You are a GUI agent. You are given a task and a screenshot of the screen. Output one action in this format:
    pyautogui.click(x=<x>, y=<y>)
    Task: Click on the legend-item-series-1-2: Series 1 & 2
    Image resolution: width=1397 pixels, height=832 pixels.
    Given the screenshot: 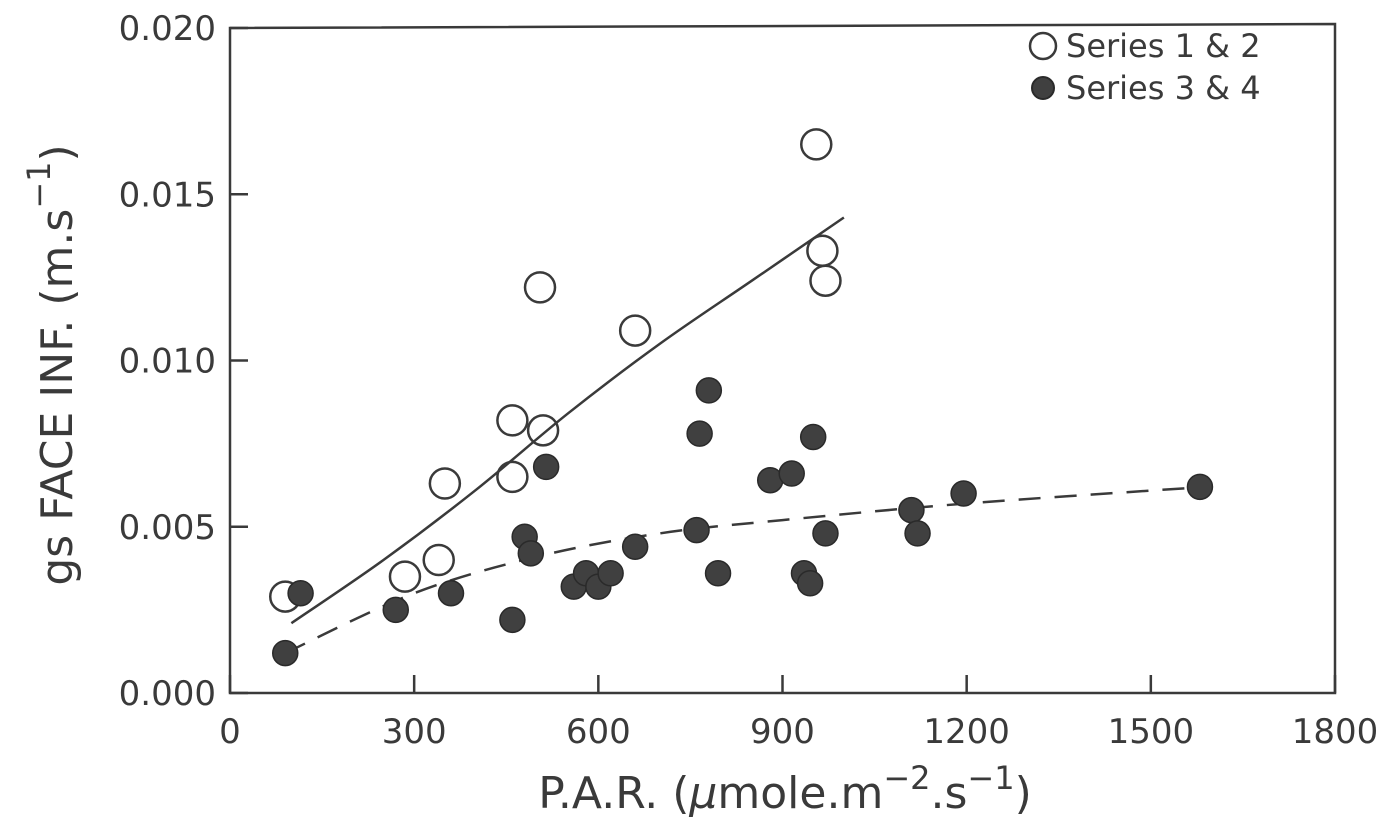 What is the action you would take?
    pyautogui.click(x=1145, y=46)
    